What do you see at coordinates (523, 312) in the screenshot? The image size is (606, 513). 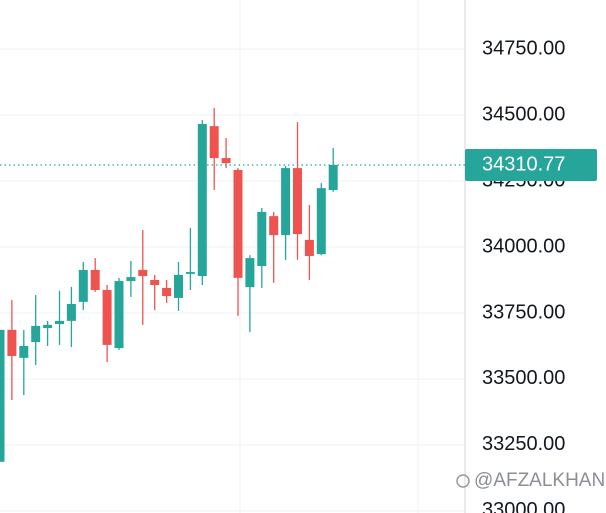 I see `y-tick-label: 33750.00` at bounding box center [523, 312].